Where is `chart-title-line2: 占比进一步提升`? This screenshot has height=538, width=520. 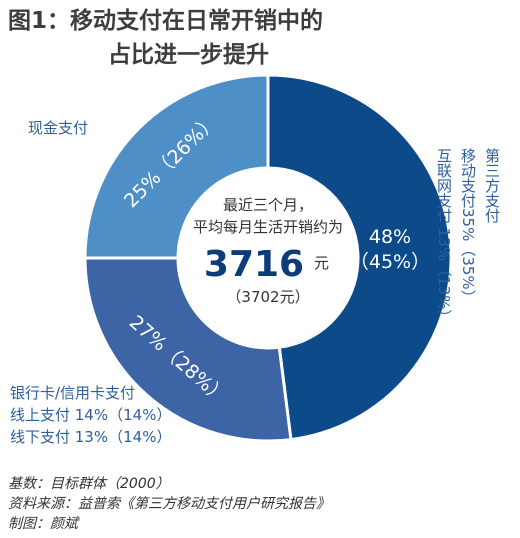
chart-title-line2: 占比进一步提升 is located at coordinates (188, 55).